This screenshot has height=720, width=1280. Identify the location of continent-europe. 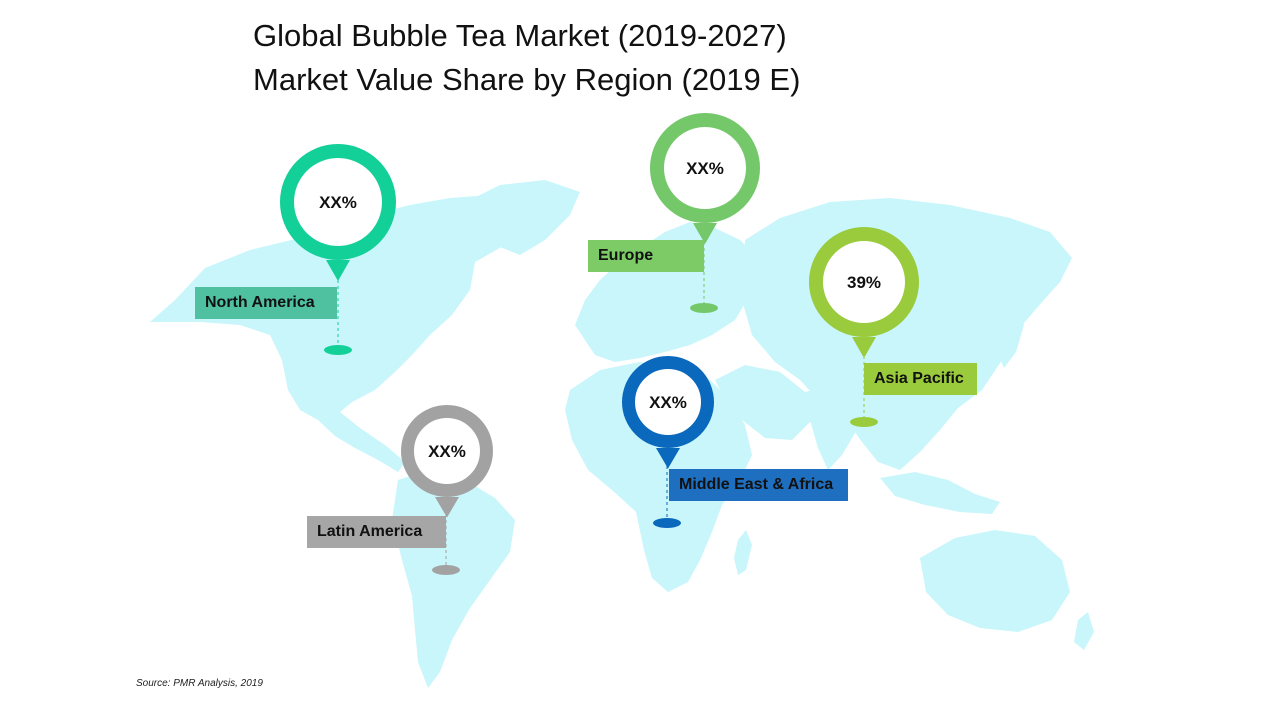
(667, 292).